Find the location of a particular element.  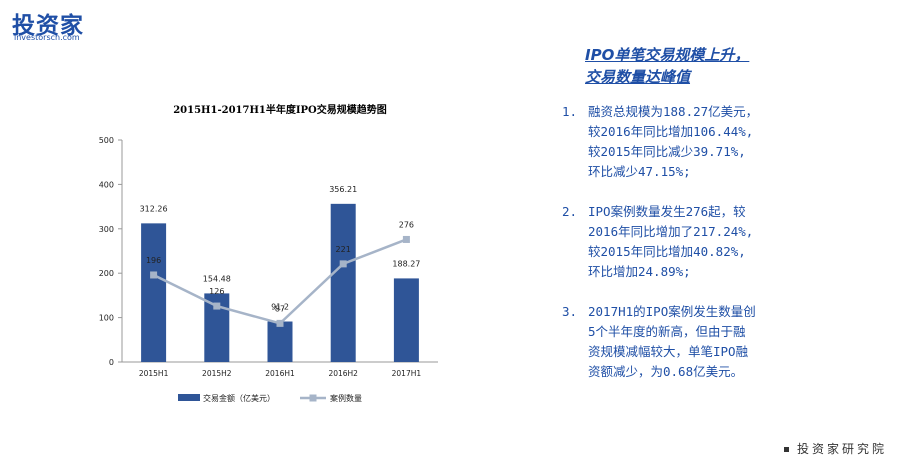

legend-line-marker is located at coordinates (313, 398).